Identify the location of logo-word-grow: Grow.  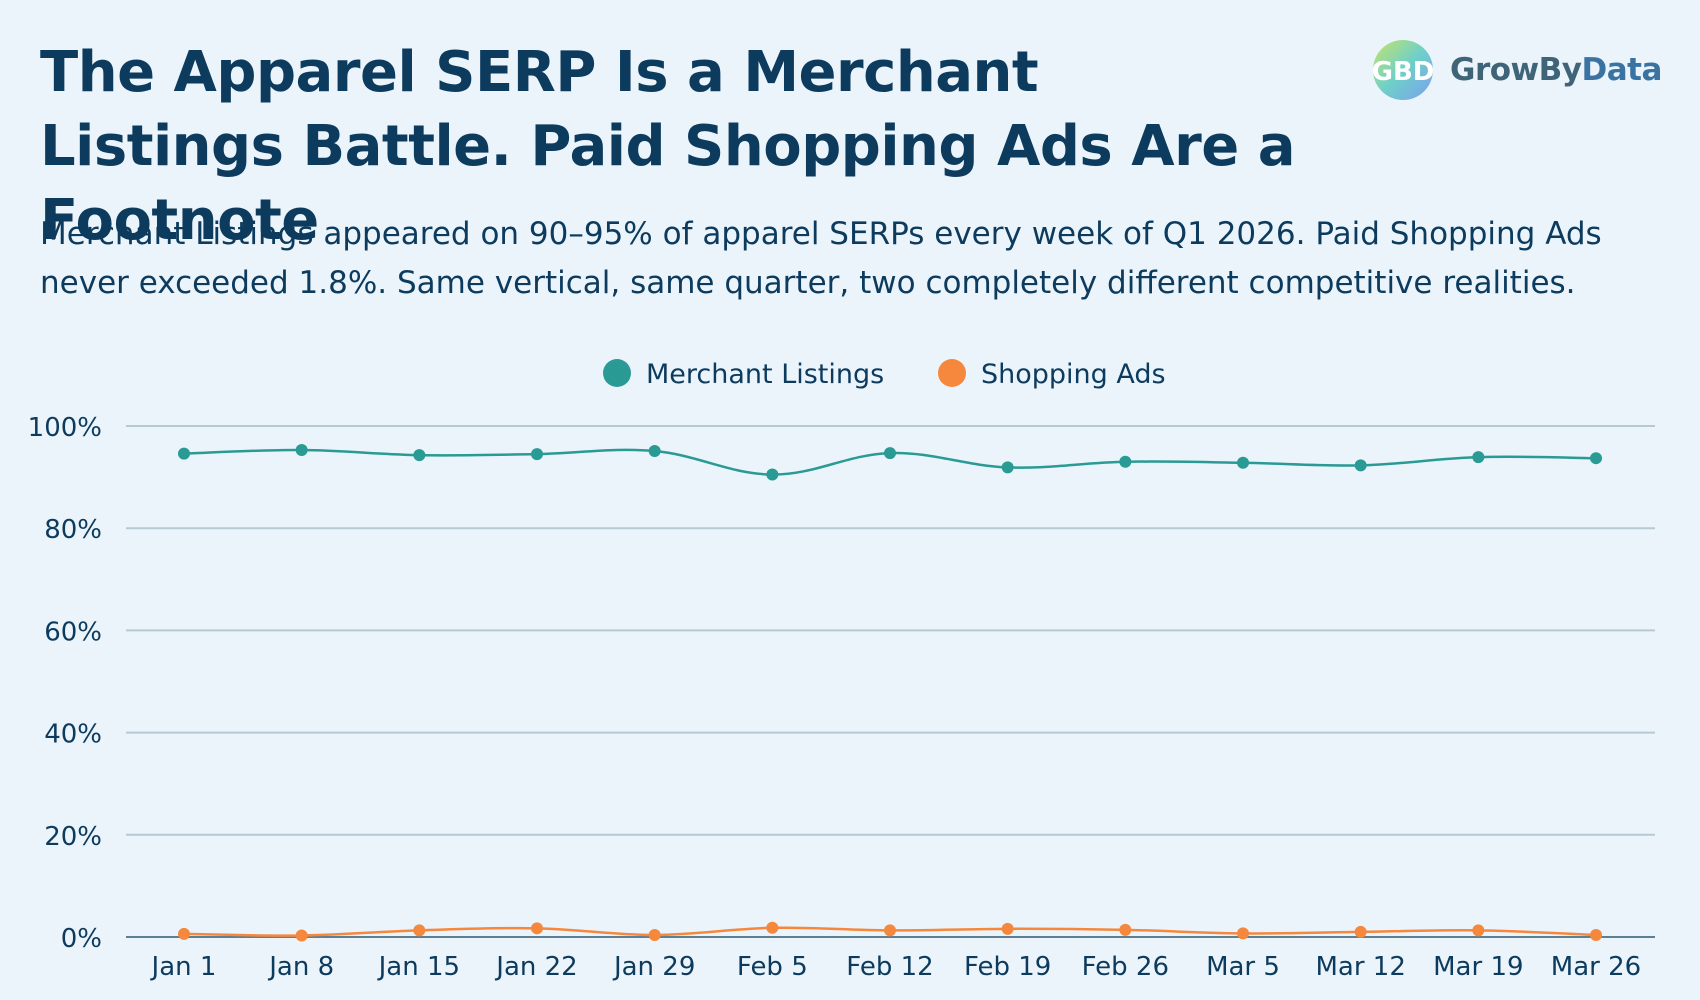
(1494, 70).